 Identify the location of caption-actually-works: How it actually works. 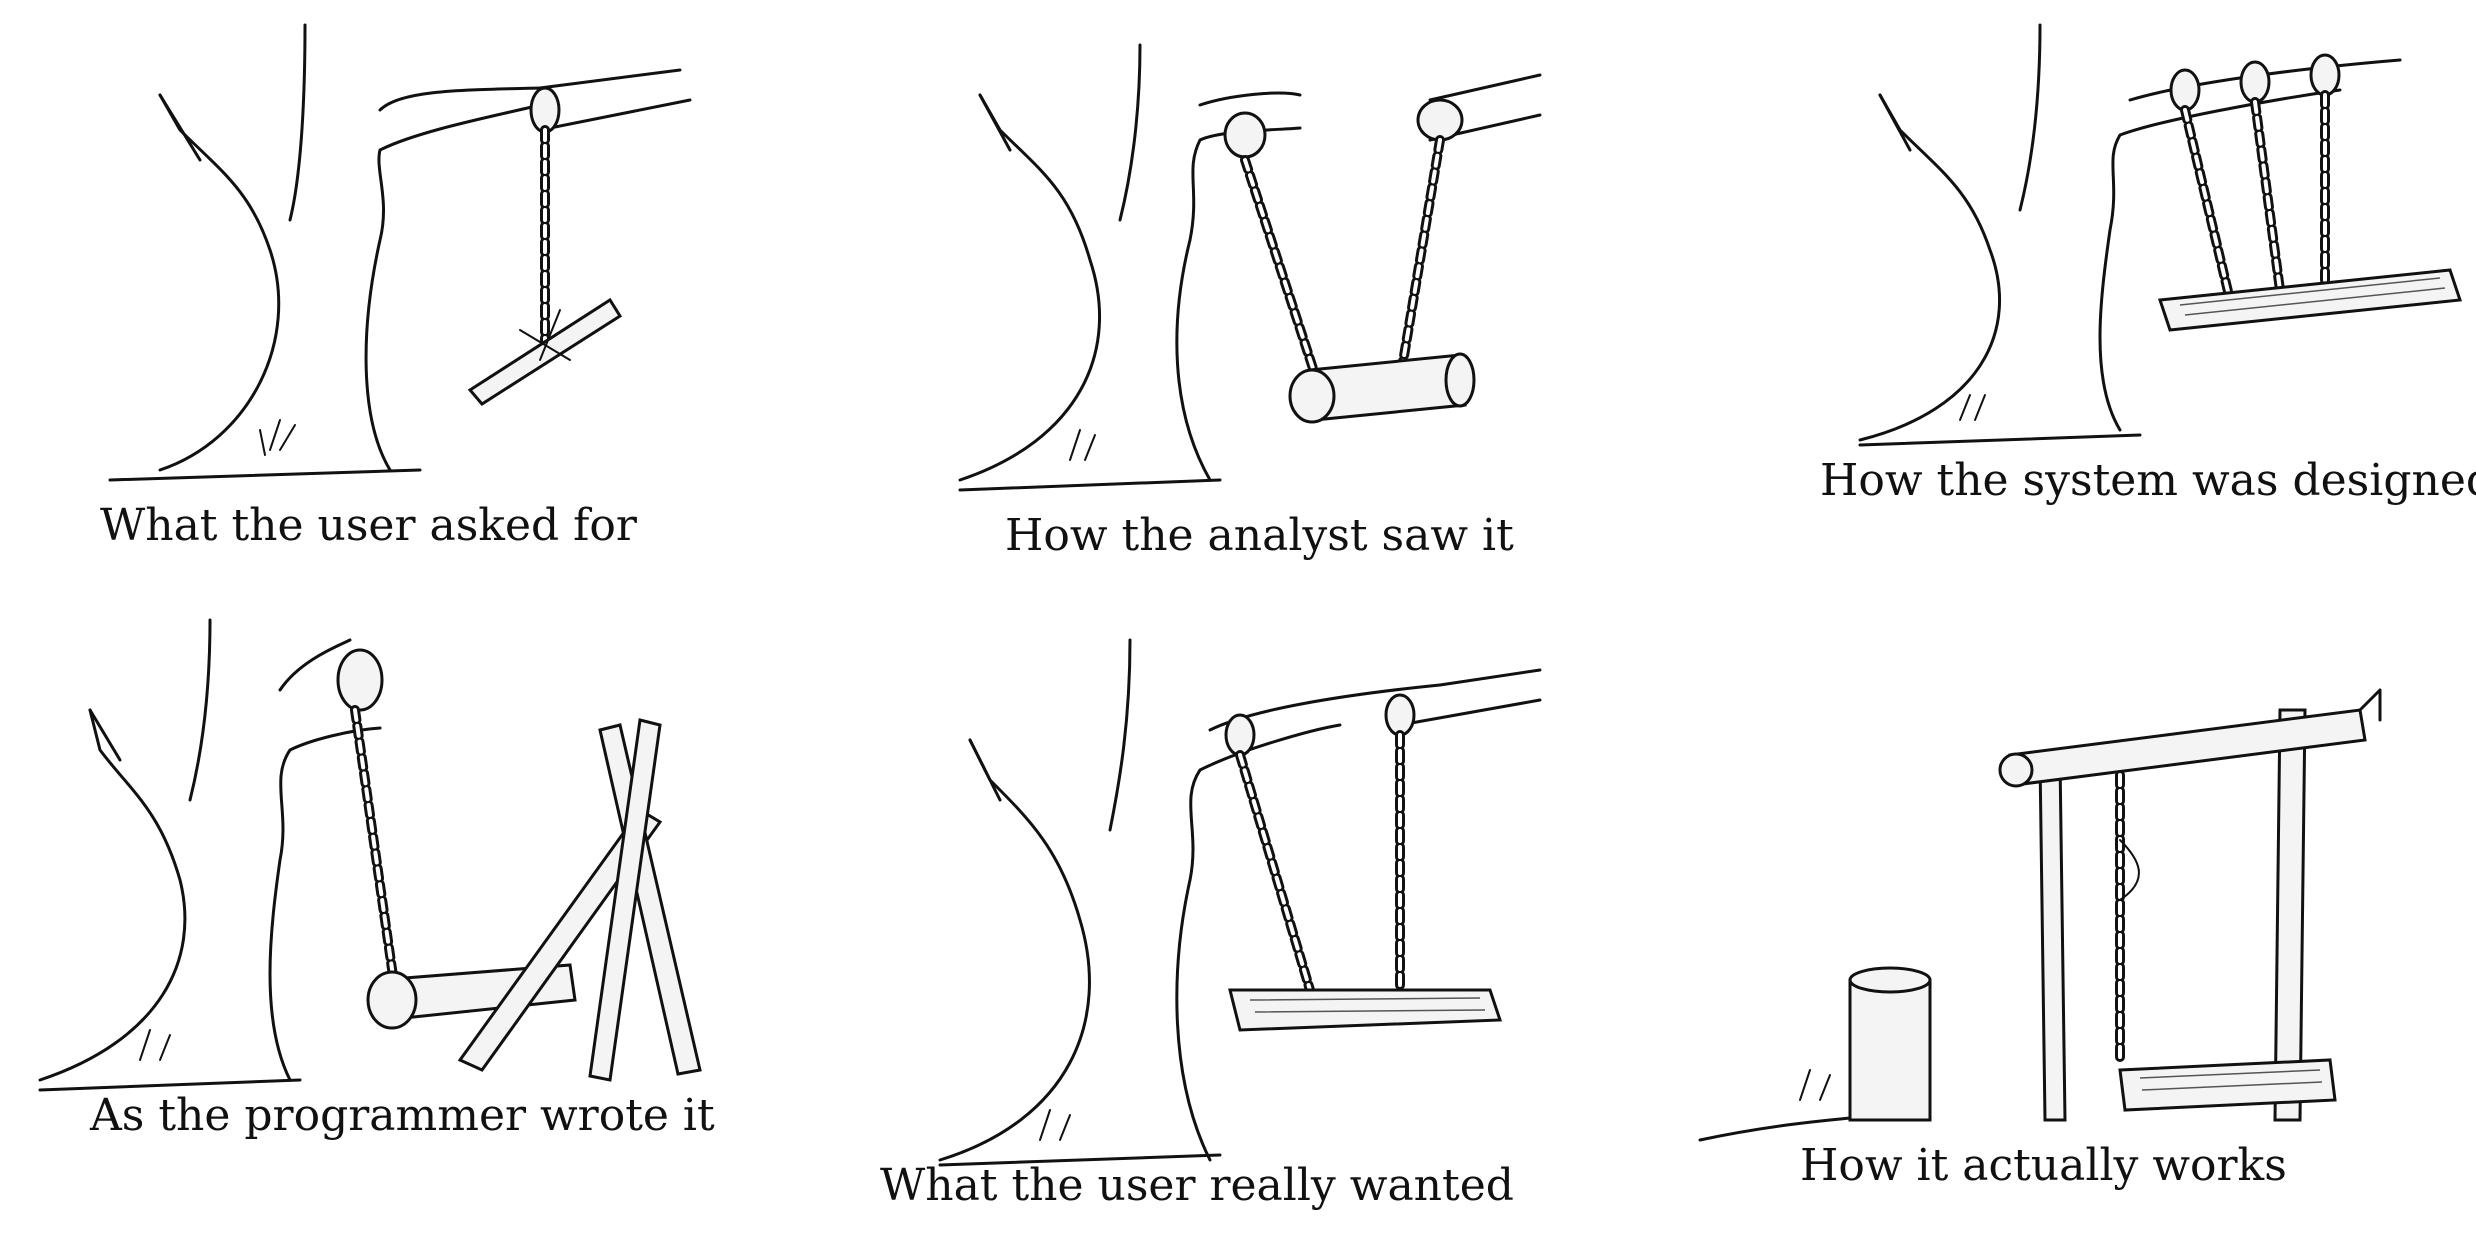
(2043, 1165).